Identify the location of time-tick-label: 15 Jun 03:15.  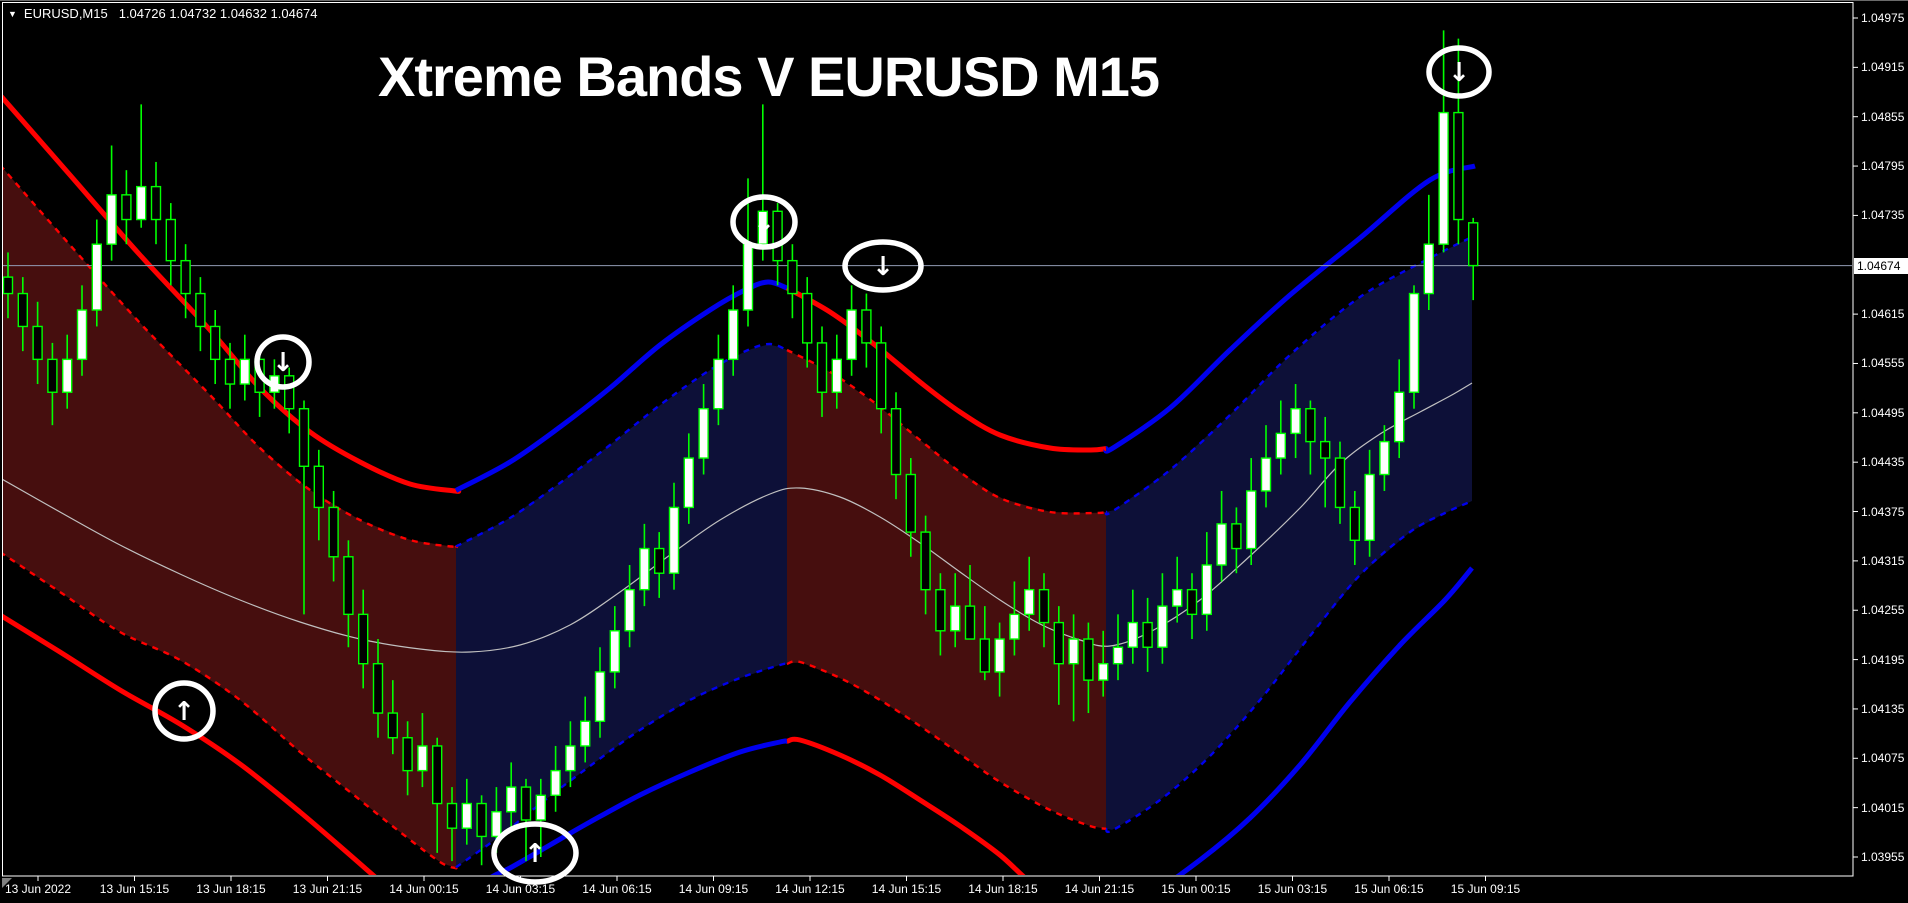
(1292, 889).